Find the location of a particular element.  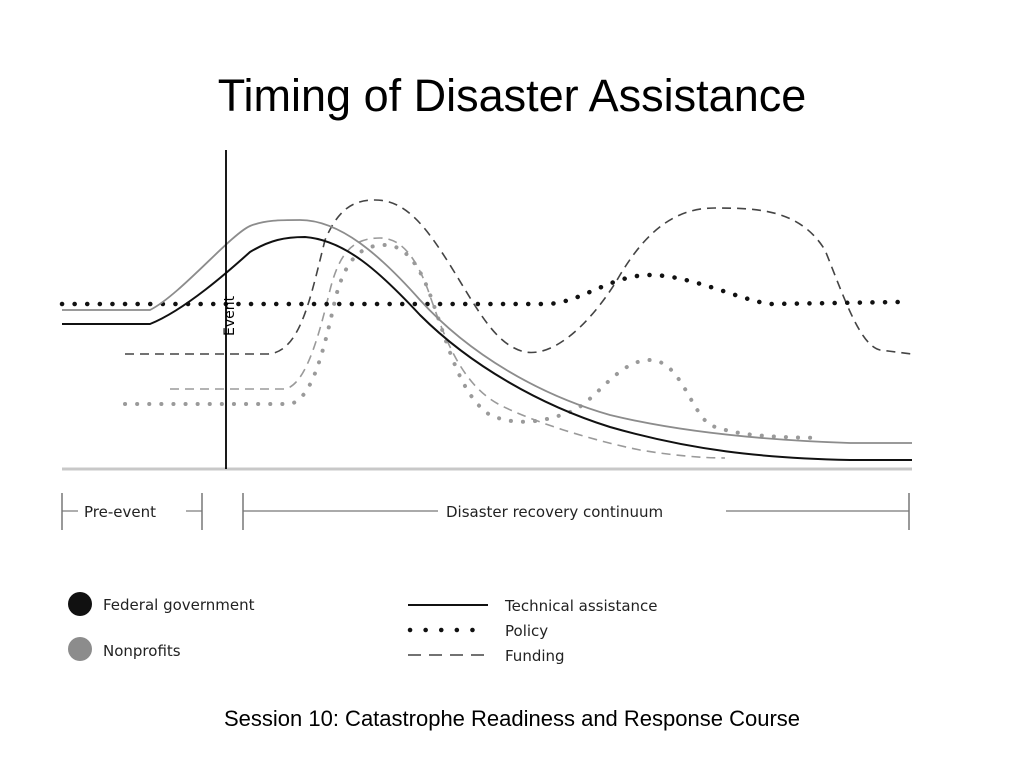

pre-event-label: Pre-event is located at coordinates (120, 512).